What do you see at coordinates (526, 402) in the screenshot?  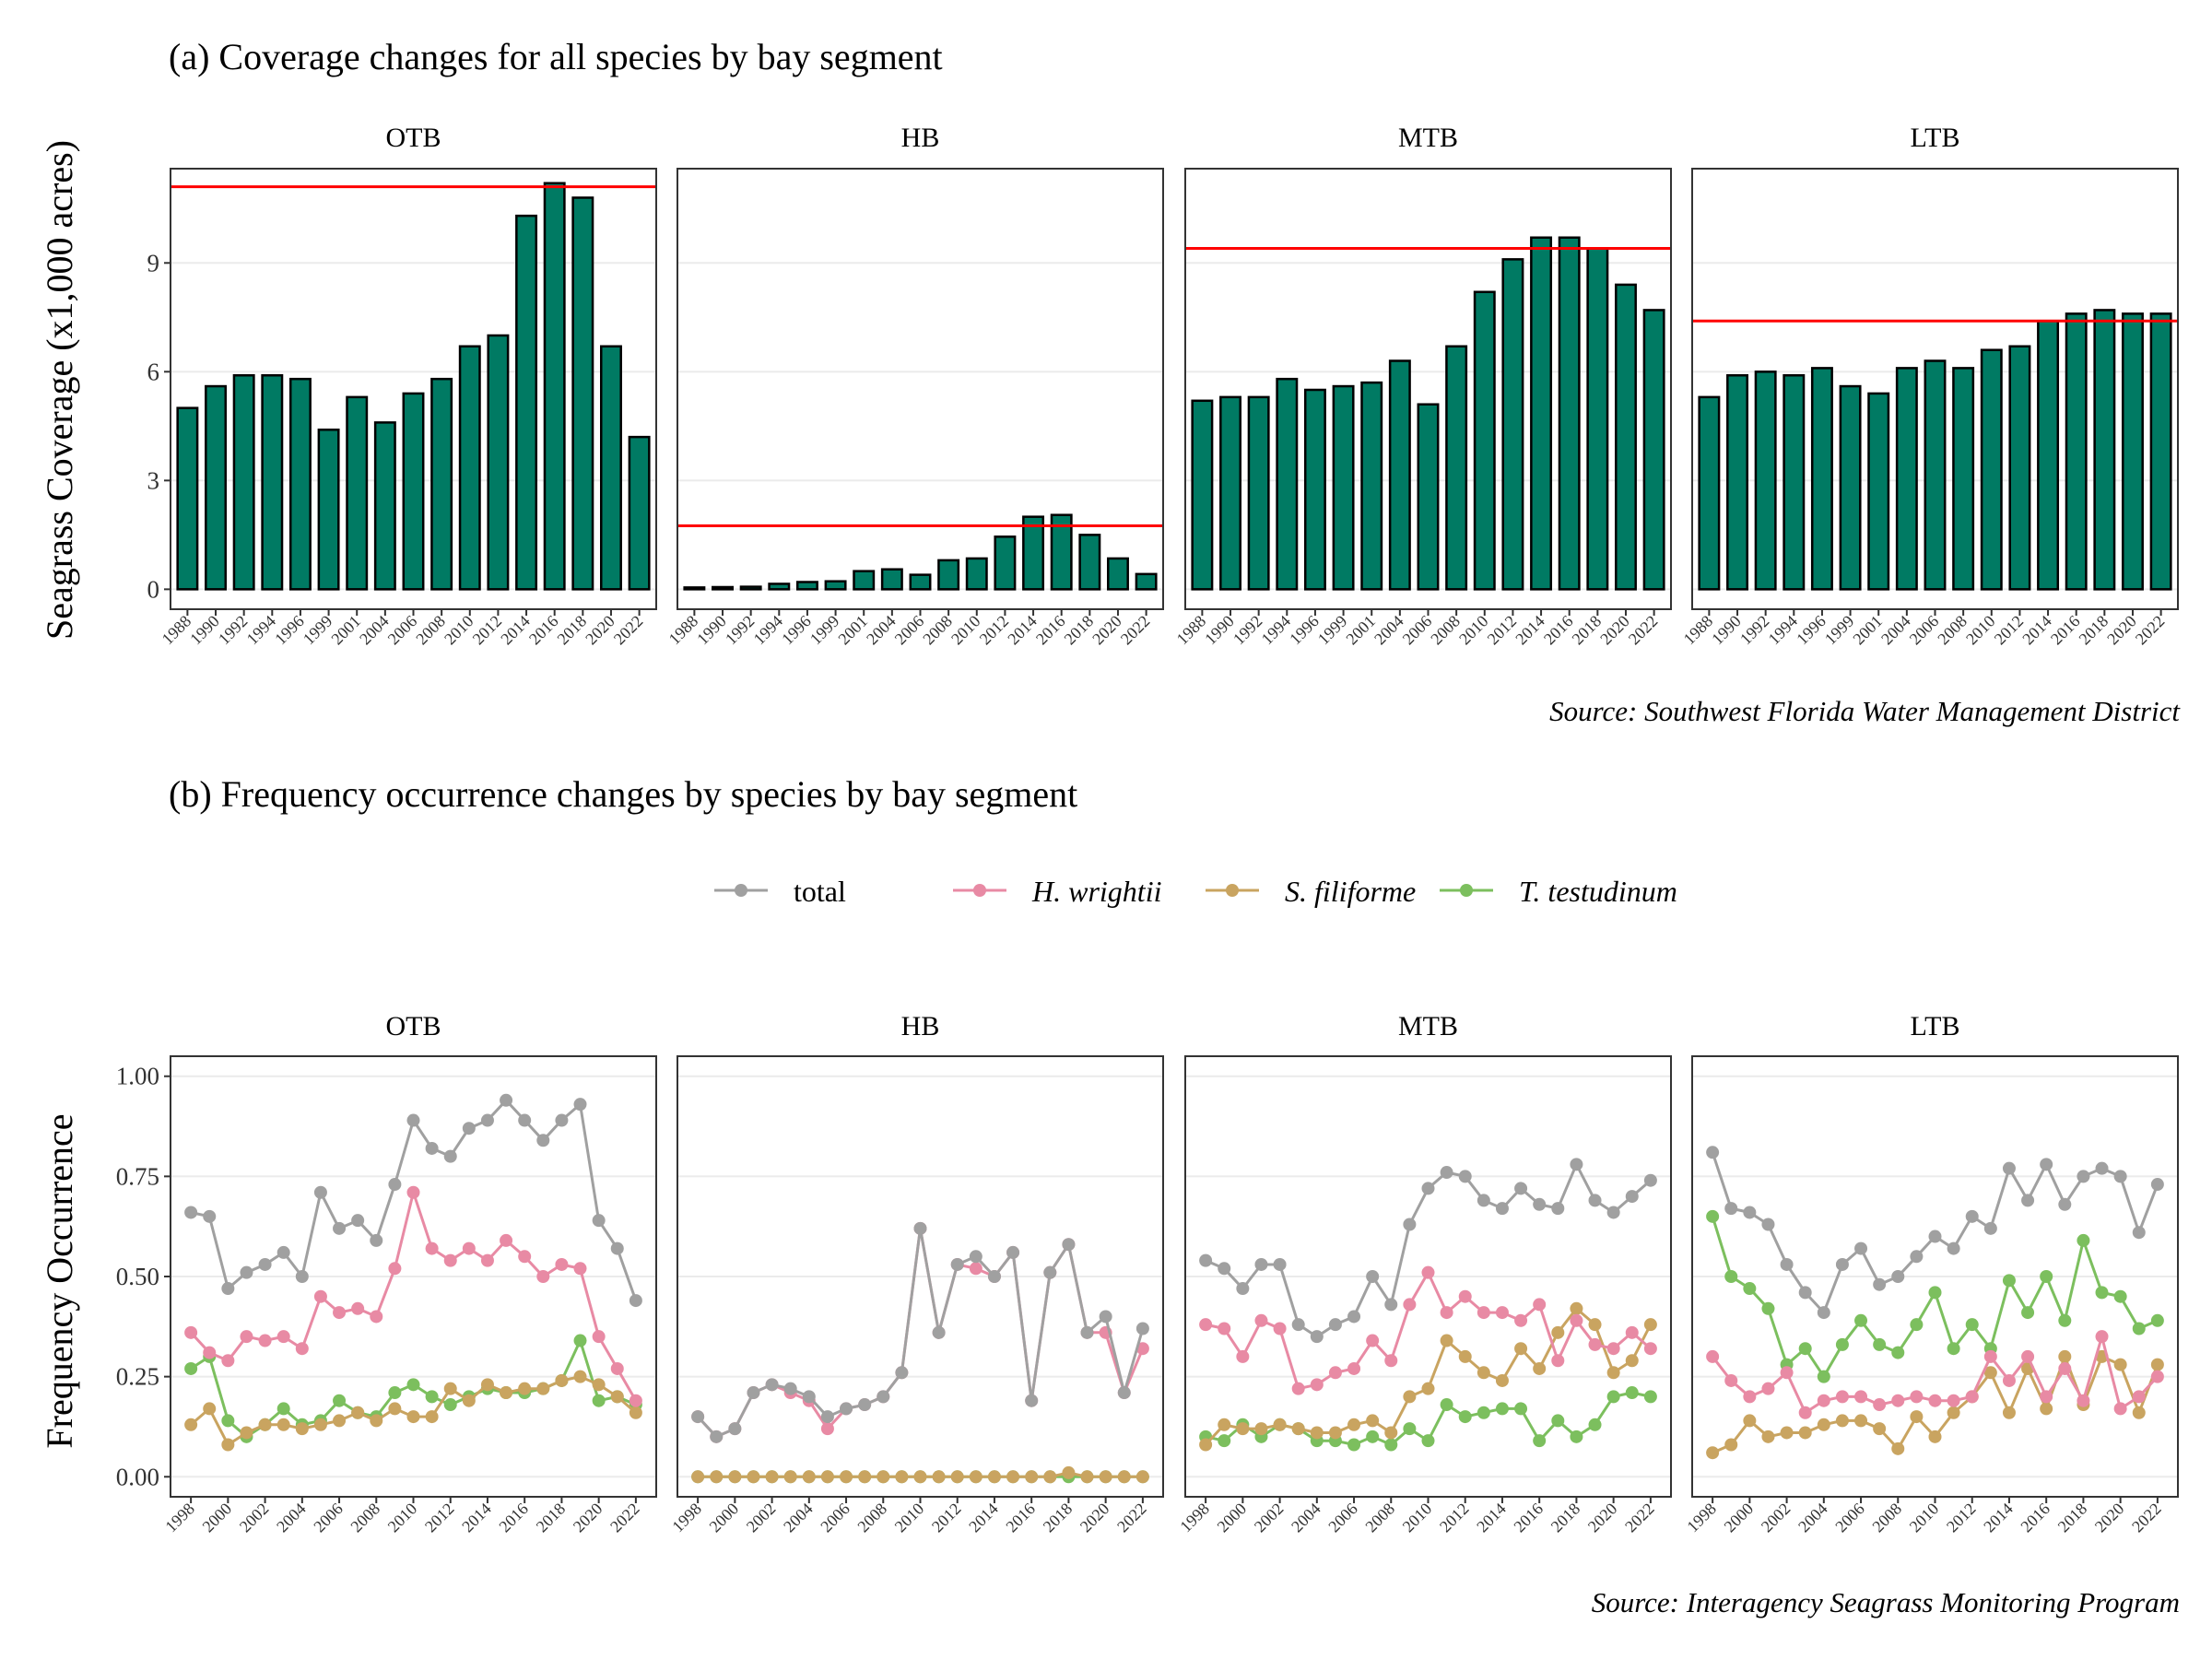 I see `bar-2014` at bounding box center [526, 402].